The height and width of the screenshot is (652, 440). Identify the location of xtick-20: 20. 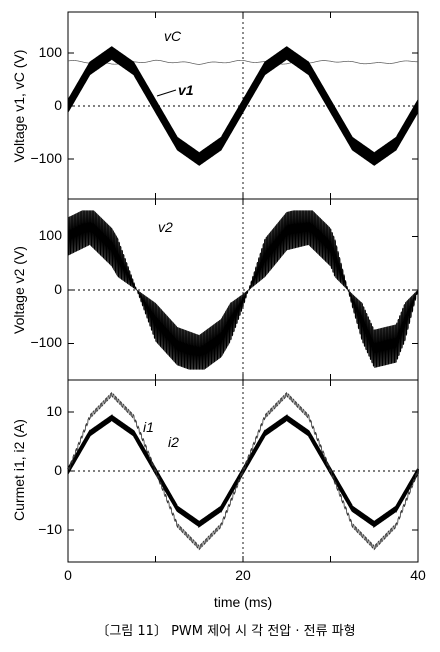
(243, 575).